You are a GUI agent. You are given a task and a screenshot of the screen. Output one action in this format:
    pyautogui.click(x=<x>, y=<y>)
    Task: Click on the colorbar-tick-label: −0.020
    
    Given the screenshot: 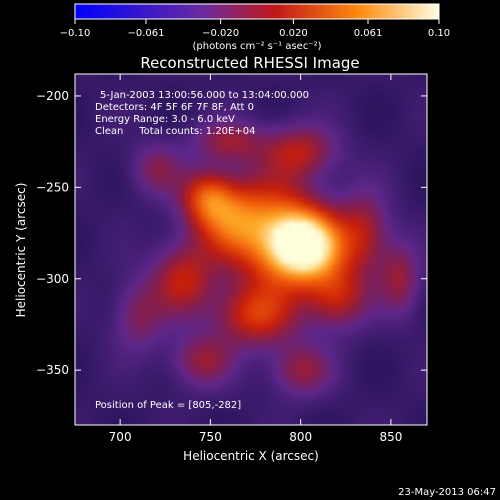 What is the action you would take?
    pyautogui.click(x=220, y=33)
    